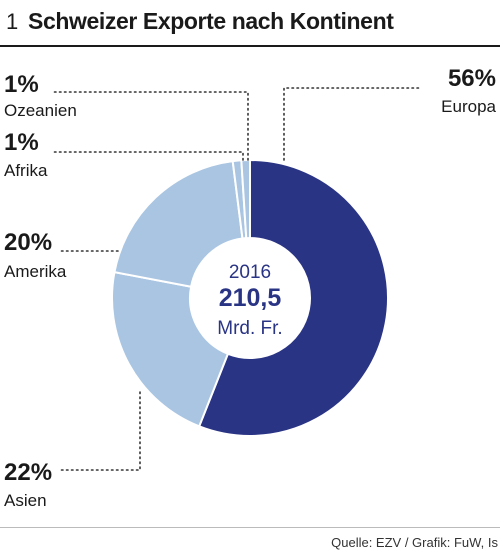 The image size is (500, 555). Describe the element at coordinates (178, 223) in the screenshot. I see `slice-amerika` at that location.